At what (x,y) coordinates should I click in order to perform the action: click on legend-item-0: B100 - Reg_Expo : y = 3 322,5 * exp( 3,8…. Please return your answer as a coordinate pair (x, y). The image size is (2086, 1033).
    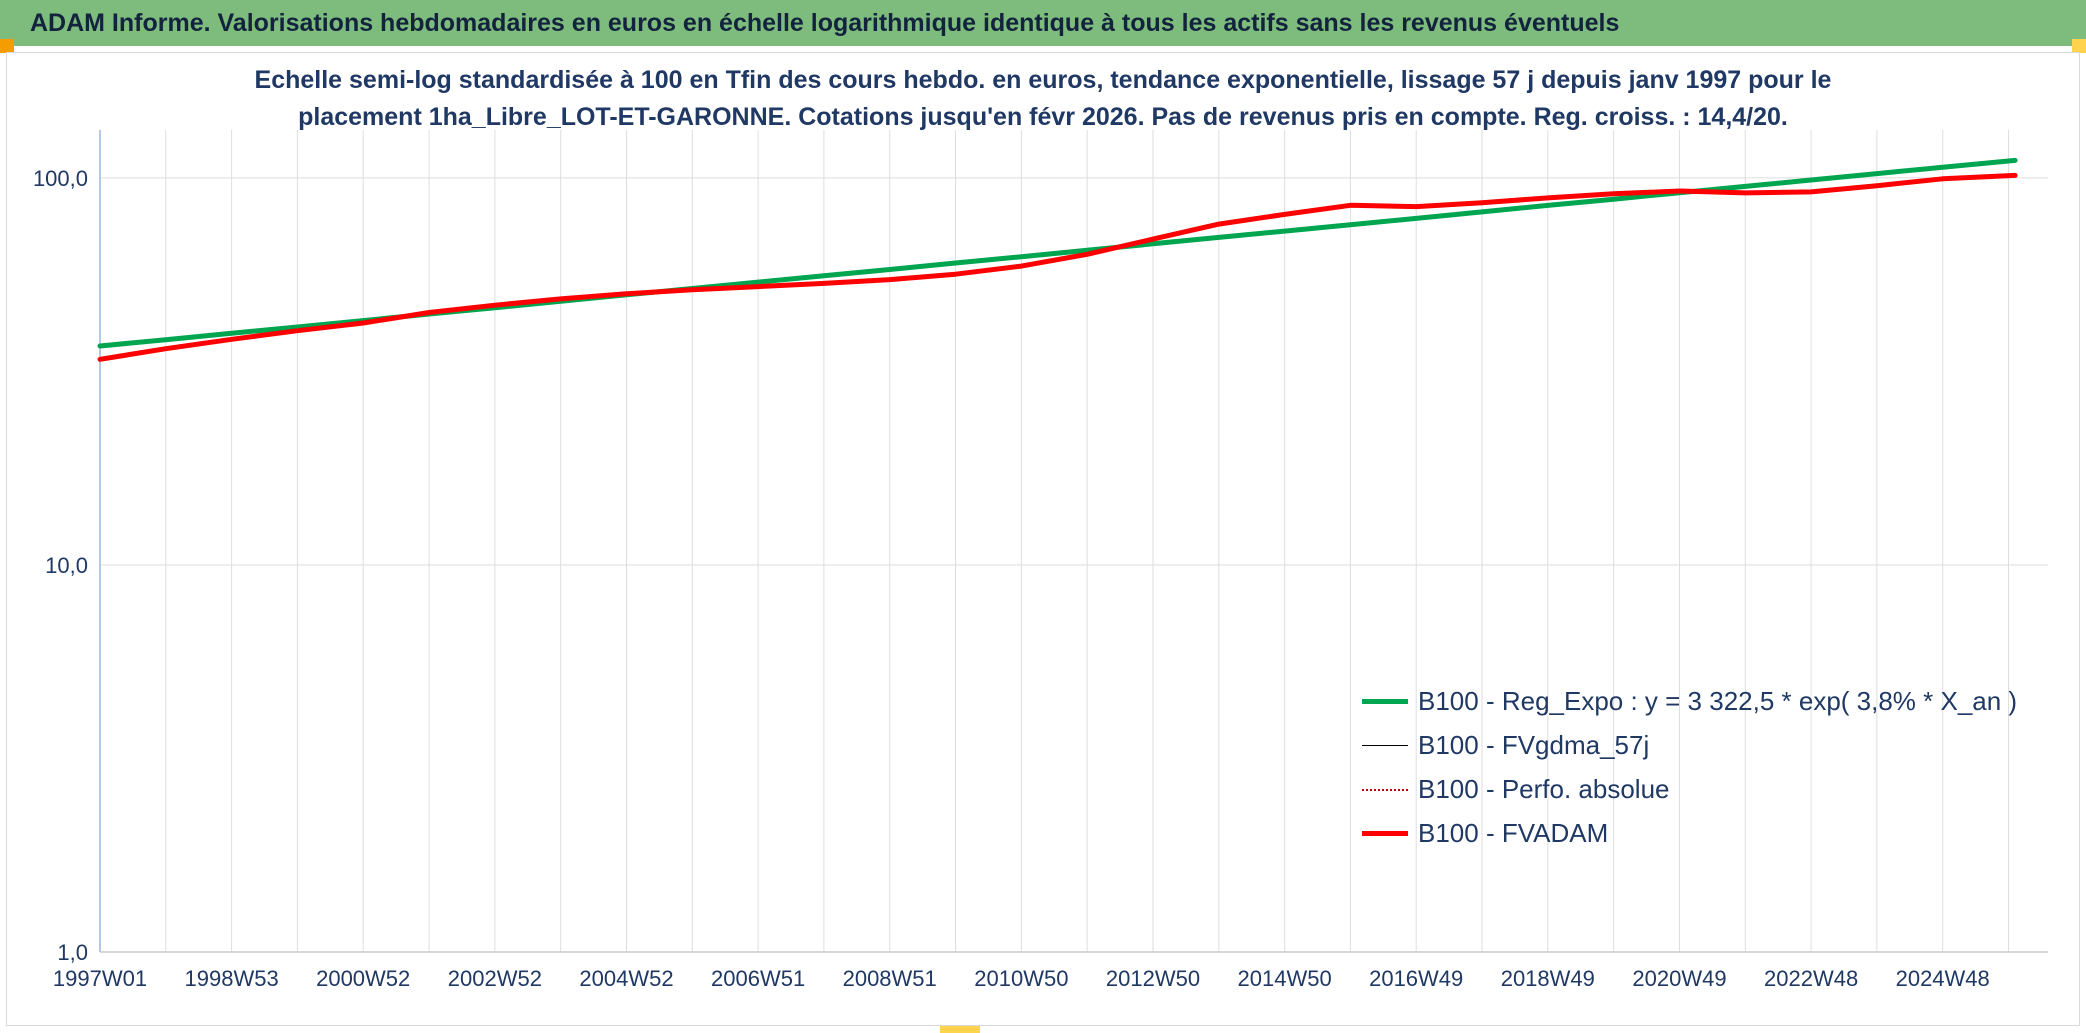
    Looking at the image, I should click on (1689, 701).